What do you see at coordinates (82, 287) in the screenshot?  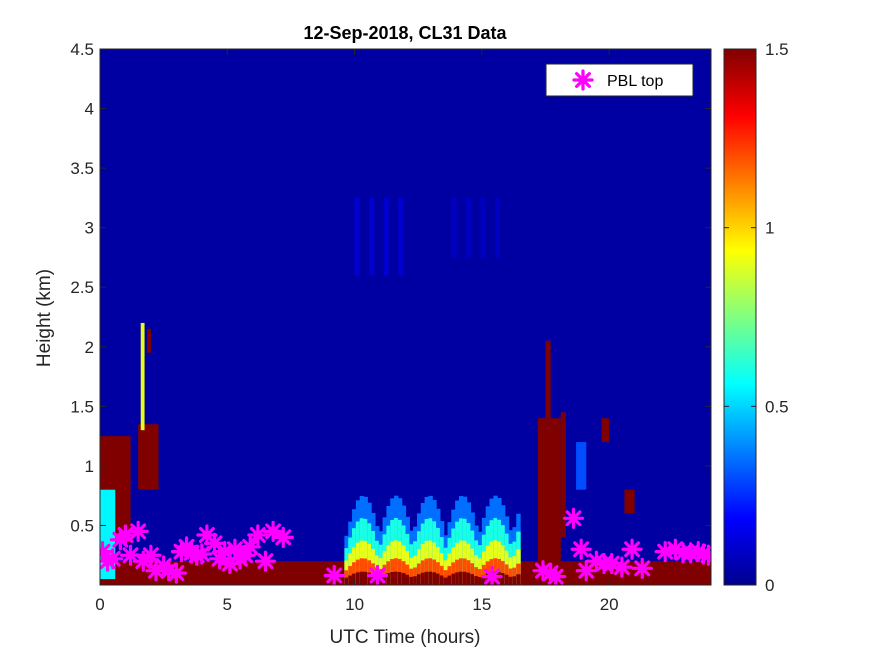 I see `y-tick-label: 2.5` at bounding box center [82, 287].